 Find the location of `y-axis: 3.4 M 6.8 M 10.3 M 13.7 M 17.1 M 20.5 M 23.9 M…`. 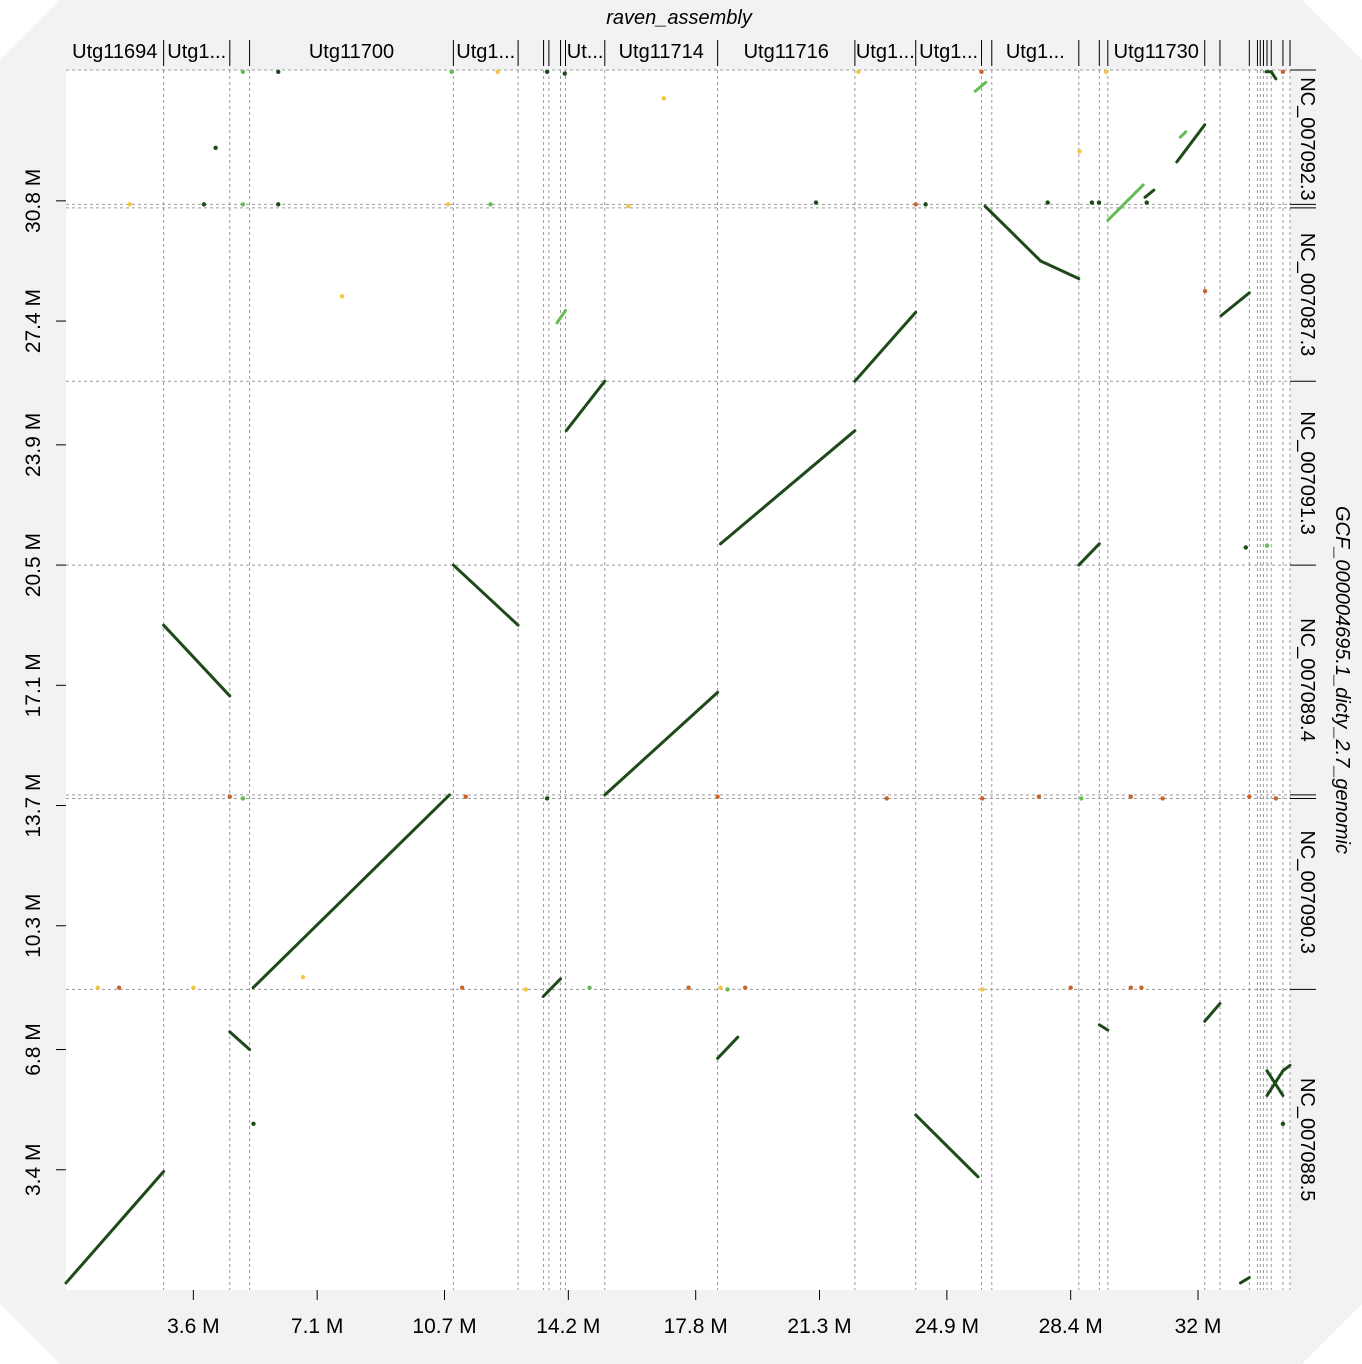

y-axis: 3.4 M 6.8 M 10.3 M 13.7 M 17.1 M 20.5 M 23.9 M… is located at coordinates (44, 682).